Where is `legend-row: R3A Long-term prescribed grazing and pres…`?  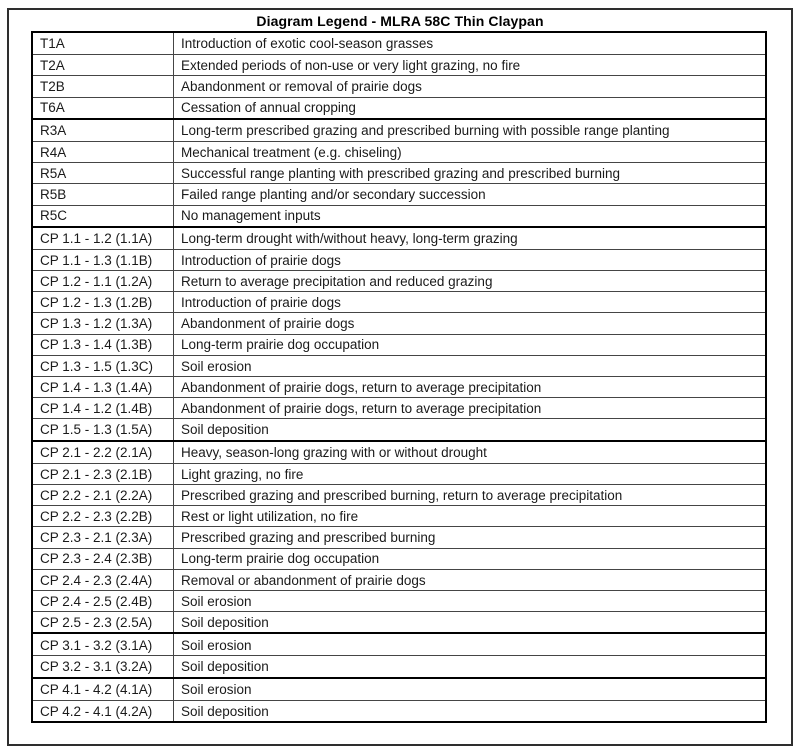
legend-row: R3A Long-term prescribed grazing and pres… is located at coordinates (399, 130).